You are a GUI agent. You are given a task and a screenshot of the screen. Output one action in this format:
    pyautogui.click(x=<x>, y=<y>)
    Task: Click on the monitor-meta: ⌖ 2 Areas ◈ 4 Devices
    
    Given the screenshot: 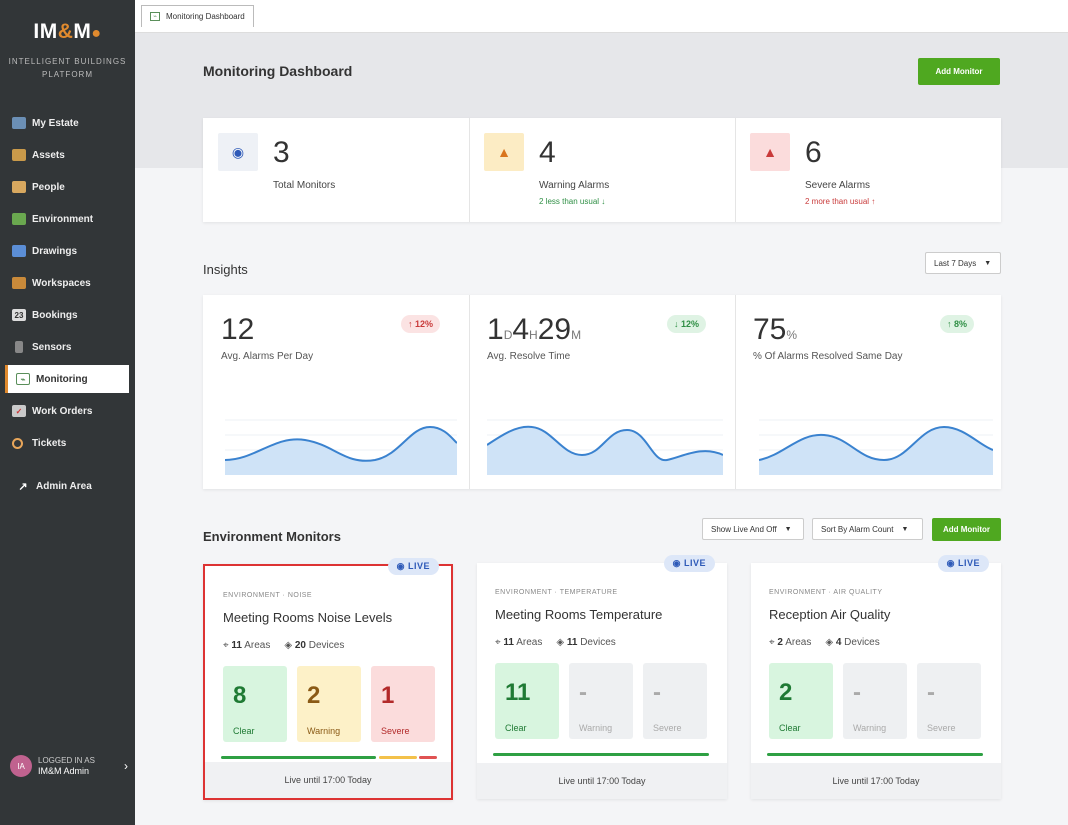 What is the action you would take?
    pyautogui.click(x=824, y=642)
    